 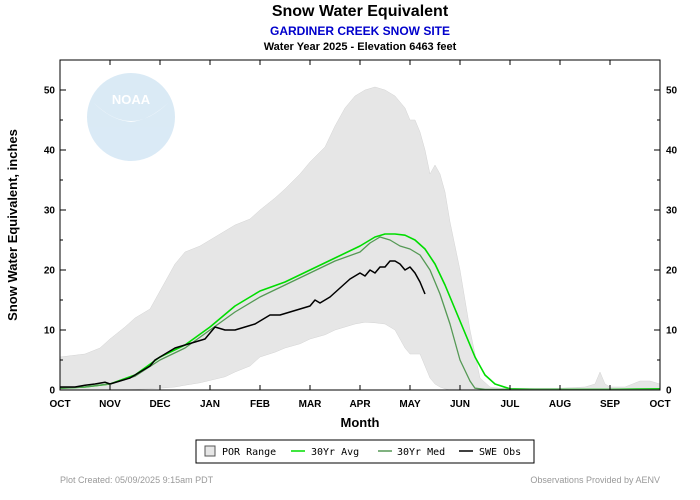 I want to click on legend-label-med: 30Yr Med, so click(x=421, y=452).